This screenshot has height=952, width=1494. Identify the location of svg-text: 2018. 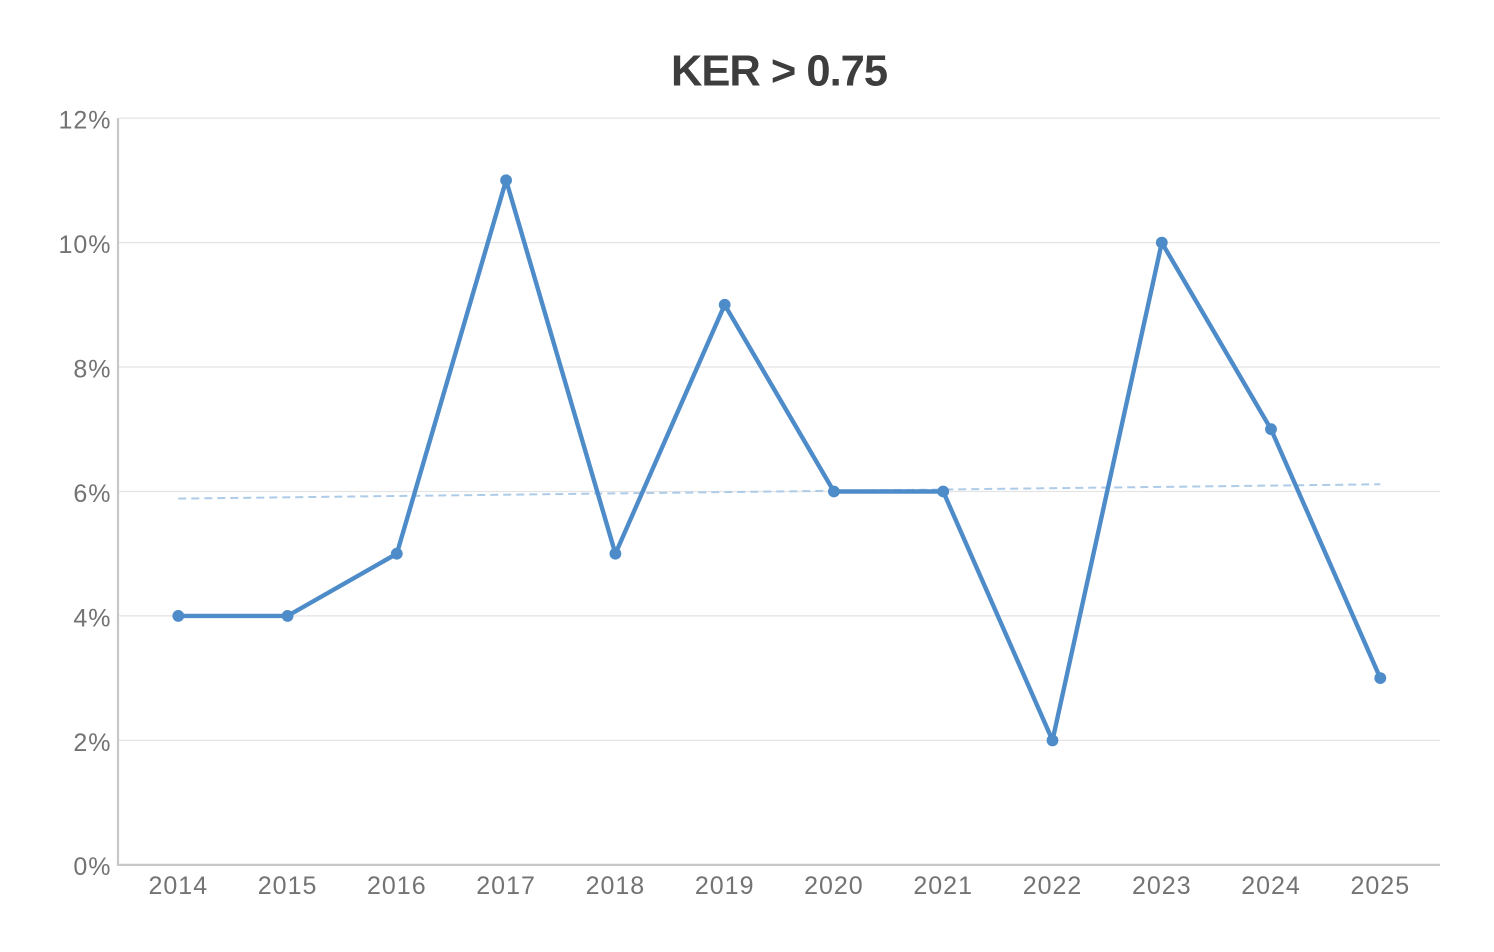
(616, 886).